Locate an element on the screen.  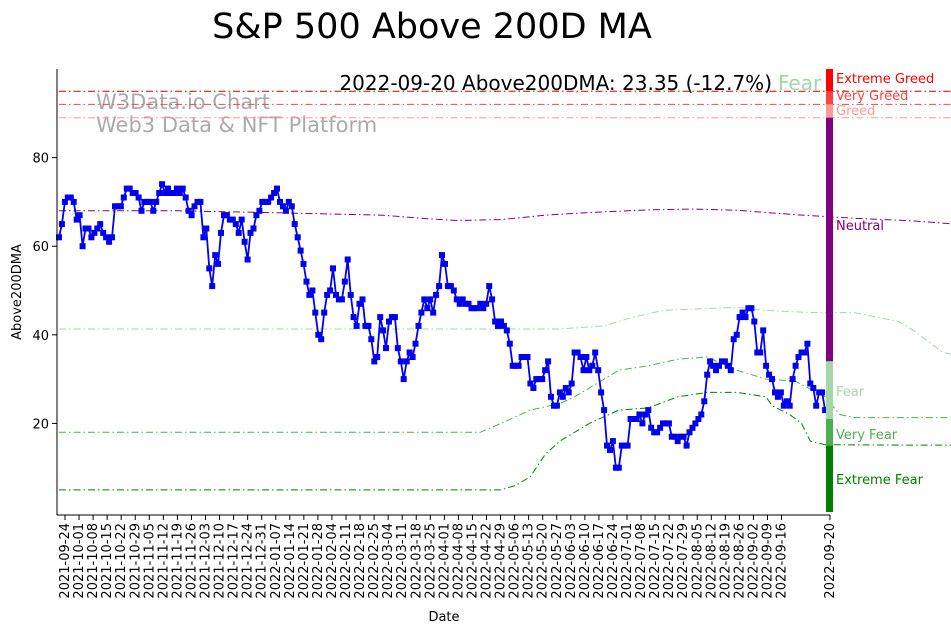
zone-bar-greed is located at coordinates (829, 111).